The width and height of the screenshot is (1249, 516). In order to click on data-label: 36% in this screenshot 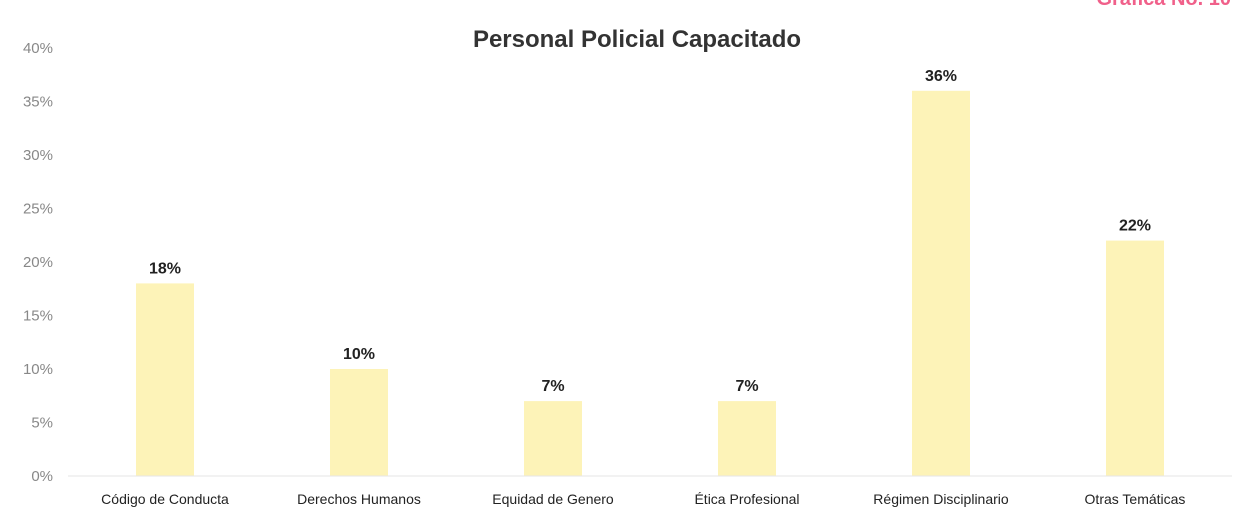, I will do `click(941, 76)`.